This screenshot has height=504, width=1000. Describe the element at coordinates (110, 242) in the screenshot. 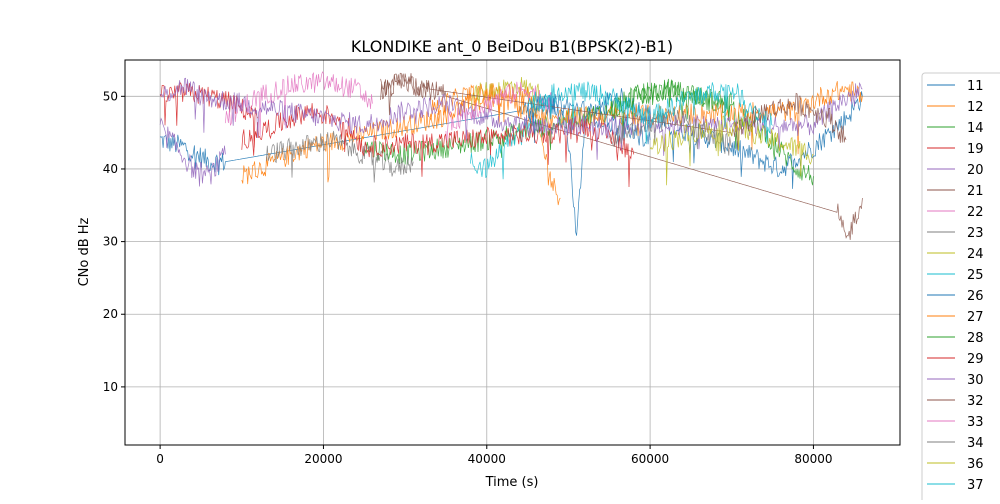

I see `y-tick-label: 30` at that location.